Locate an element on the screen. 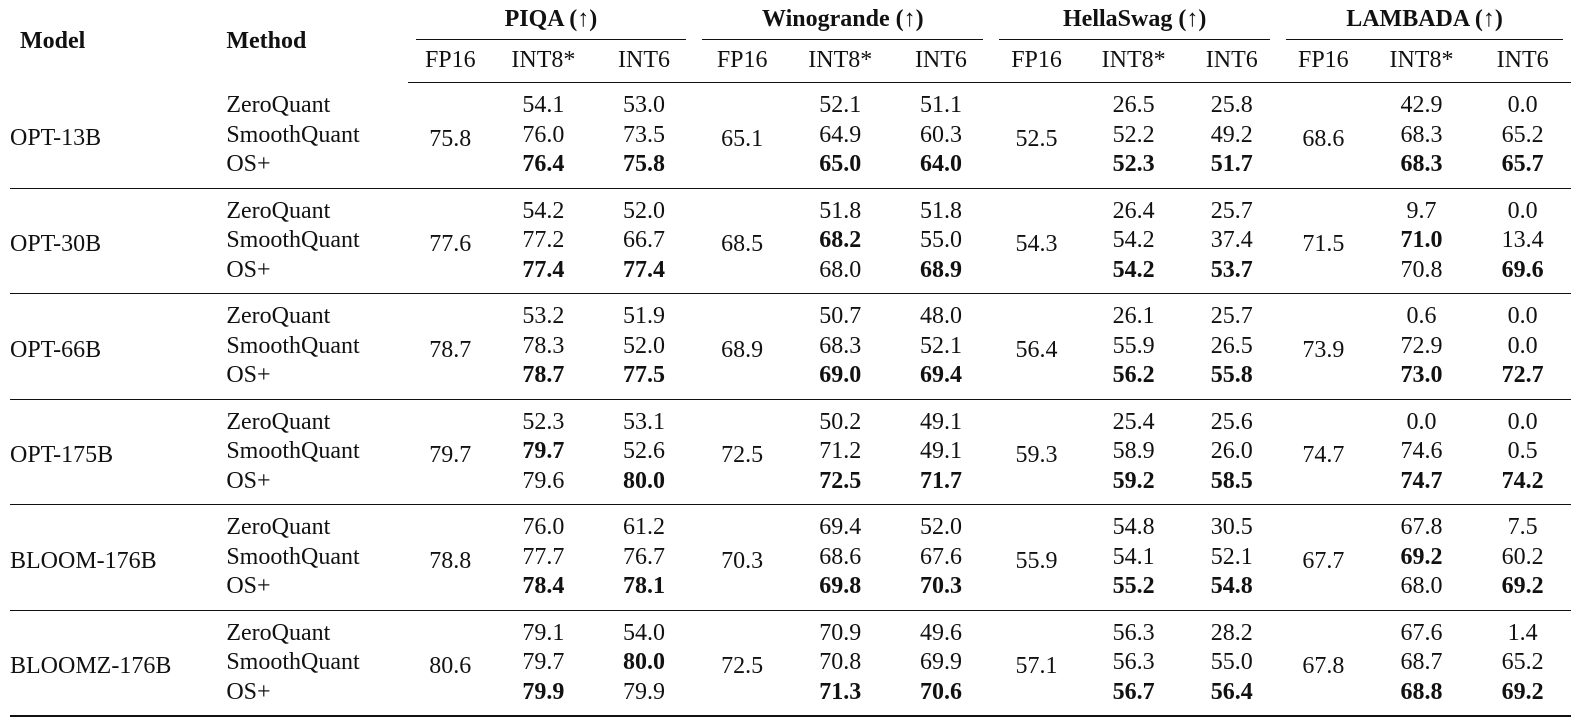 This screenshot has height=726, width=1581. dataset-label: Winogrande (↑) is located at coordinates (843, 20).